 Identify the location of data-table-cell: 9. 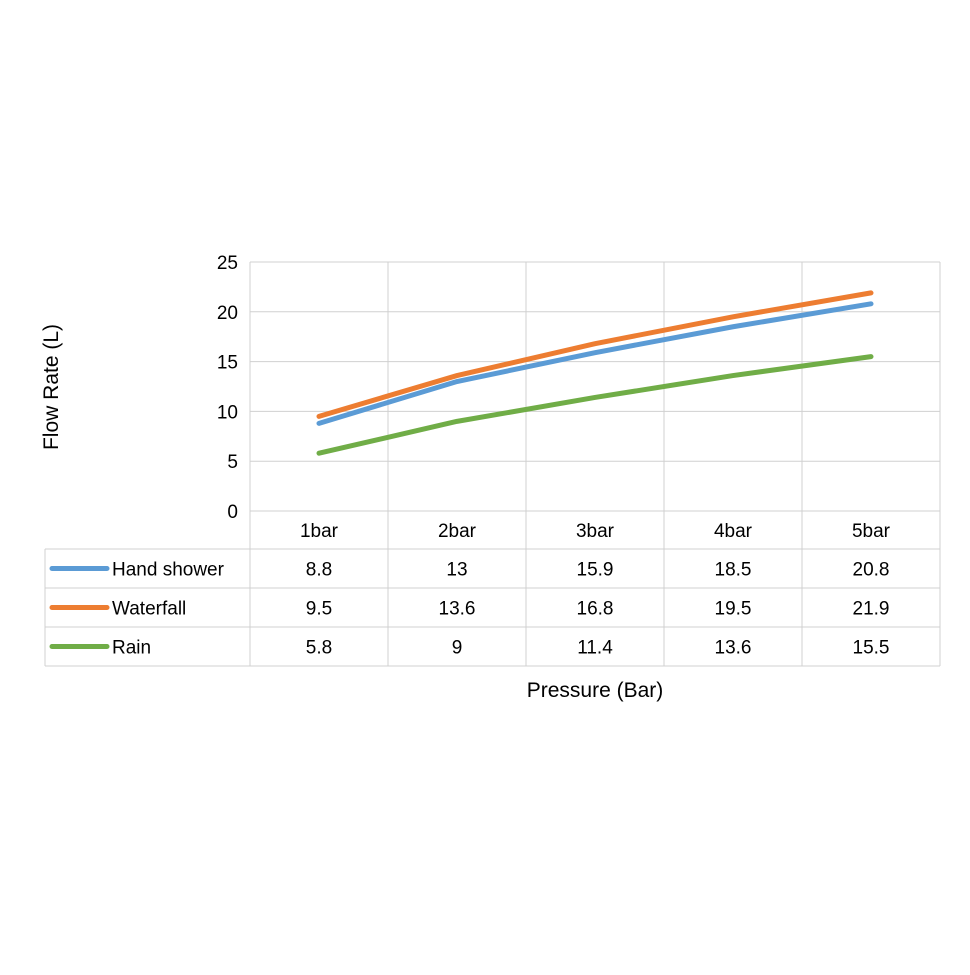
(457, 648).